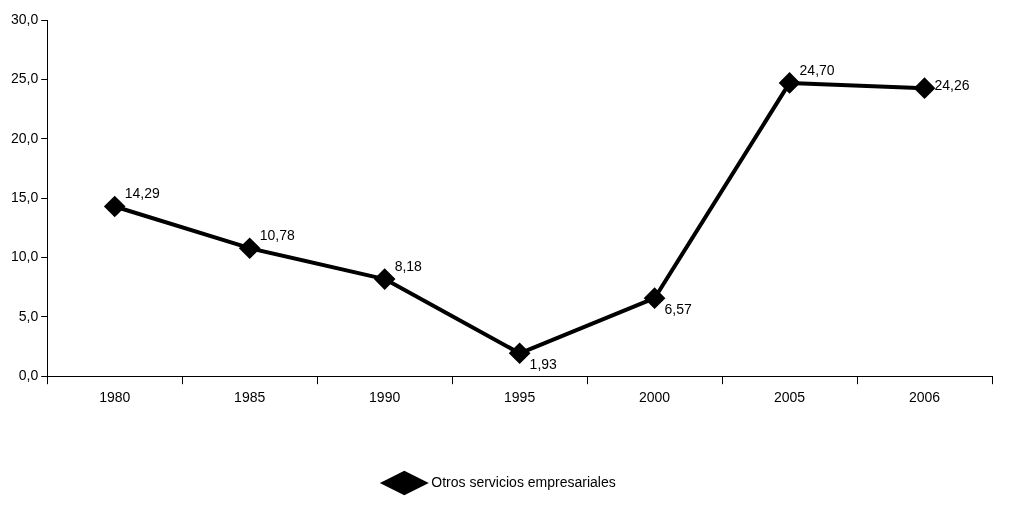  What do you see at coordinates (817, 69) in the screenshot?
I see `data-label: 24,70` at bounding box center [817, 69].